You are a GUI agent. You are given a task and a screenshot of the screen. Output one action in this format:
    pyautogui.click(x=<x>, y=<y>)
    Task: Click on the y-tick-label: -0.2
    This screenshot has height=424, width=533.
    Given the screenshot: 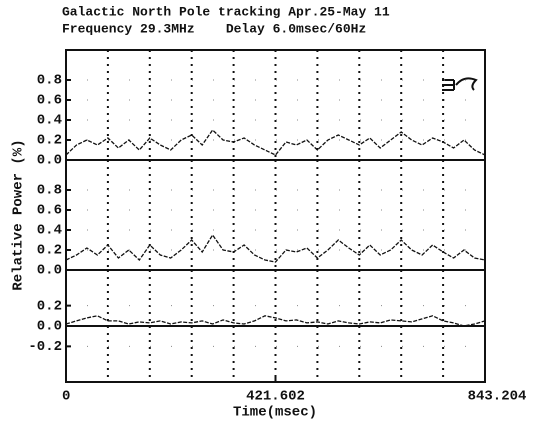 What is the action you would take?
    pyautogui.click(x=45, y=347)
    